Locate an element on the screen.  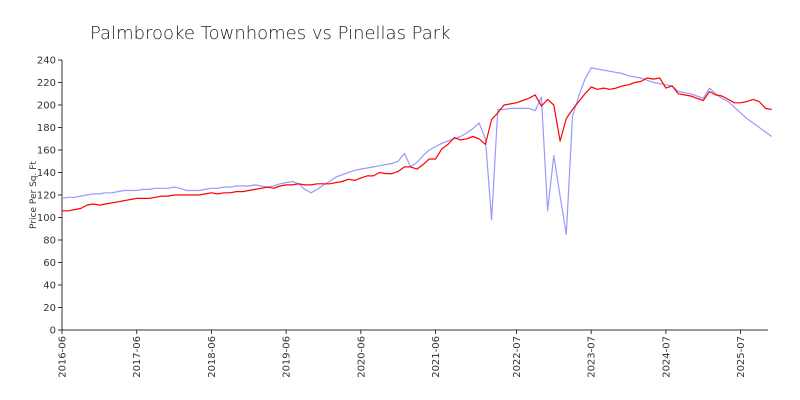
y-tick-label: 220 is located at coordinates (46, 83).